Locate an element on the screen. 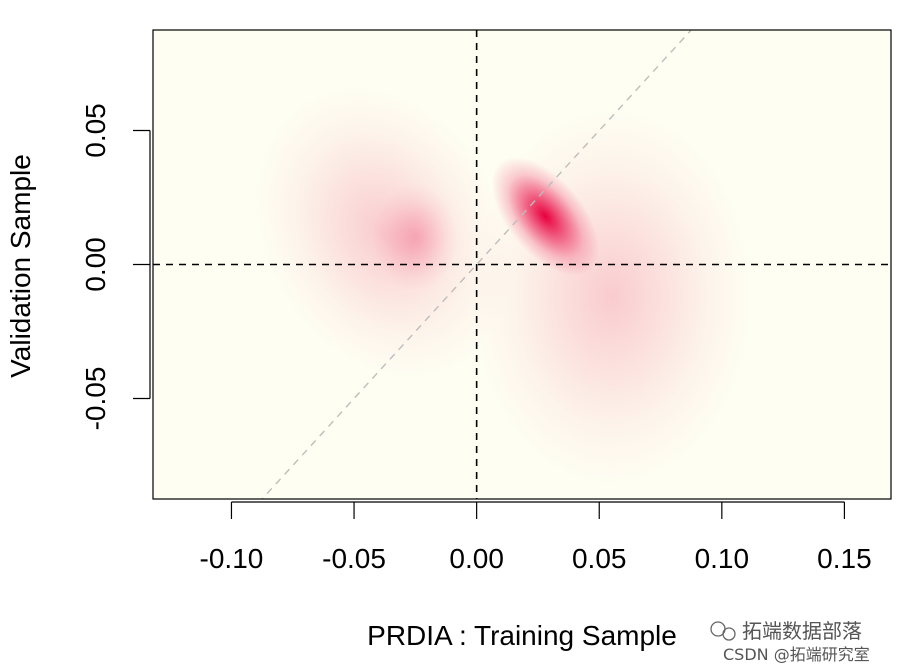 The height and width of the screenshot is (670, 908). density-blob is located at coordinates (415, 237).